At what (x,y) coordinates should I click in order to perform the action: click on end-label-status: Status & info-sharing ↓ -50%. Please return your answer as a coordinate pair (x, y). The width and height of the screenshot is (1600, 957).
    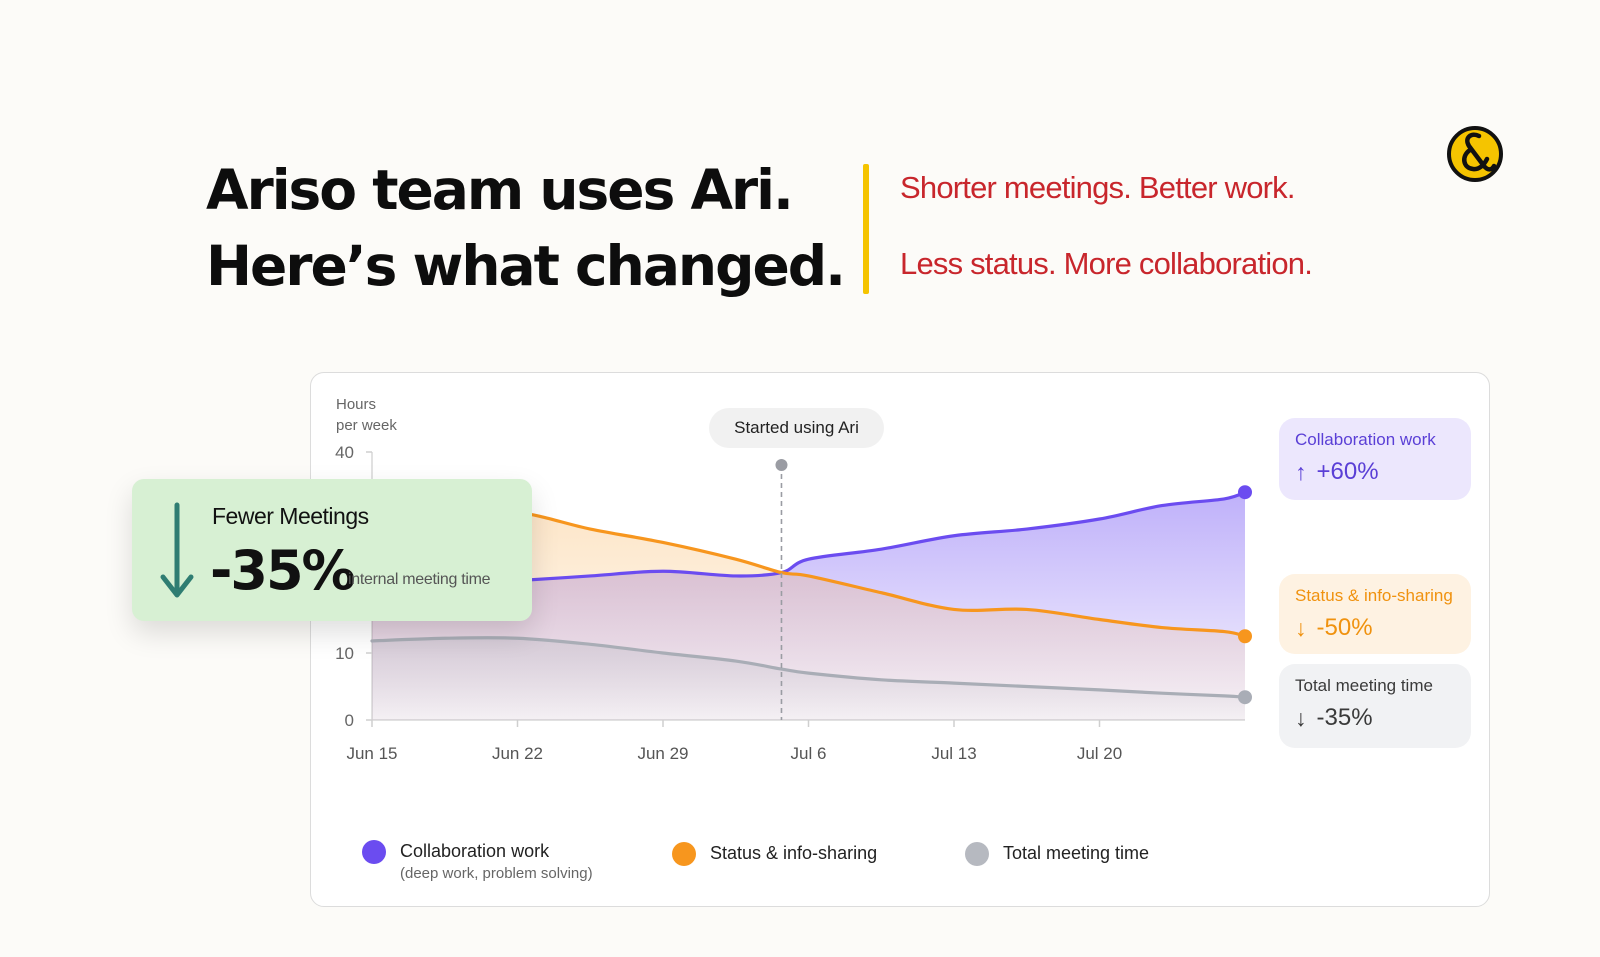
    Looking at the image, I should click on (1375, 614).